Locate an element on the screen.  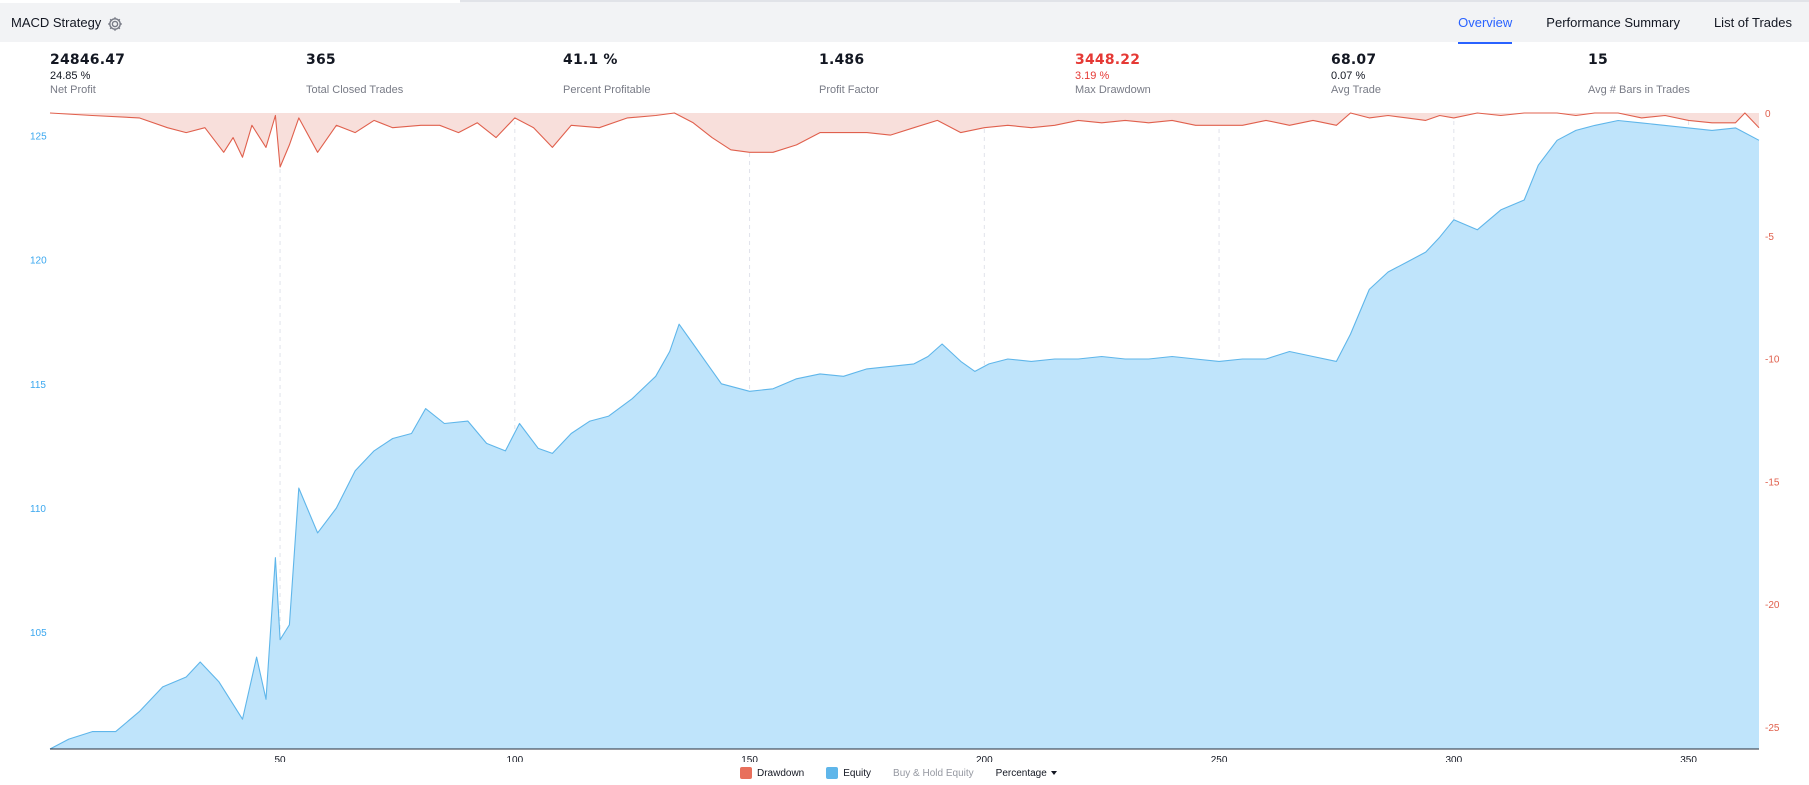
x-tick-label: 100 is located at coordinates (514, 758).